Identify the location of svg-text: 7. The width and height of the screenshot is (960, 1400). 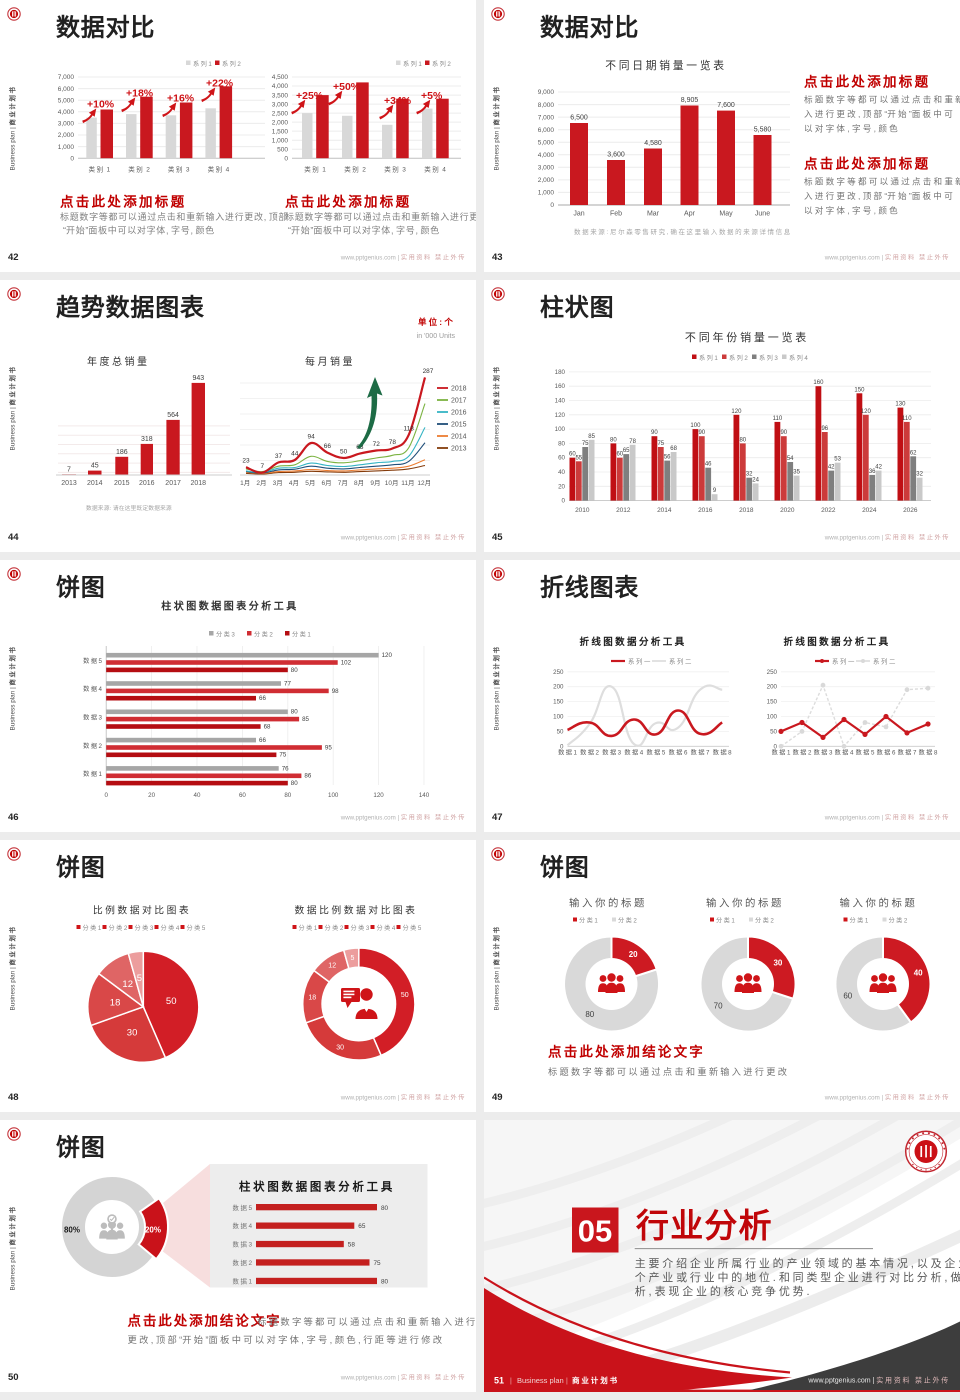
(262, 466).